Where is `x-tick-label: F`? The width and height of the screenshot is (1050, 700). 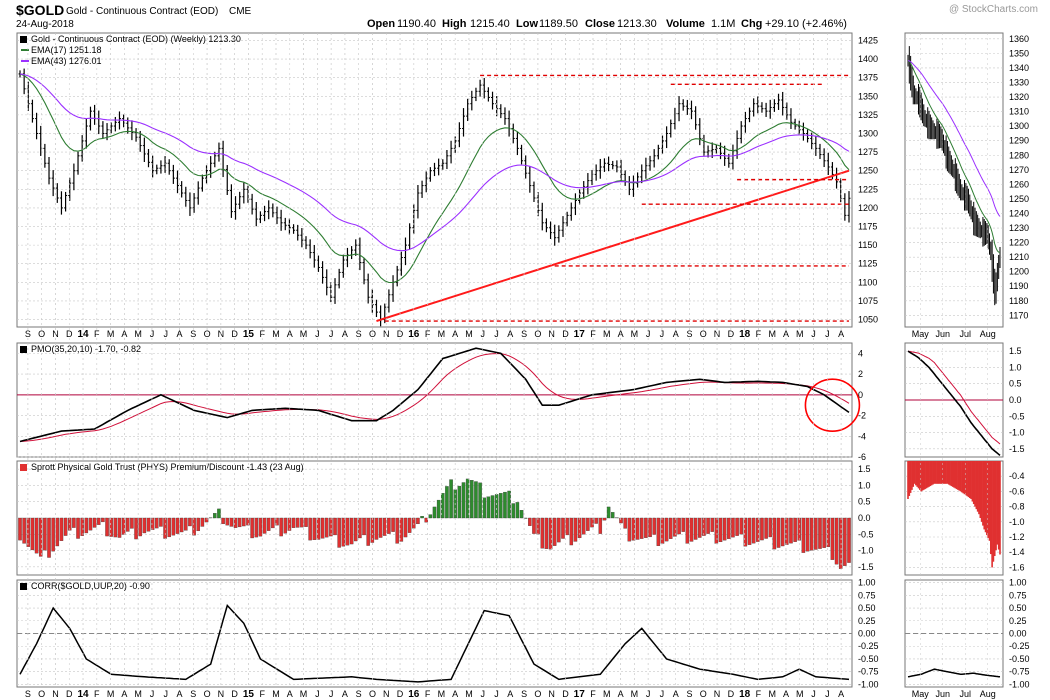 x-tick-label: F is located at coordinates (97, 694).